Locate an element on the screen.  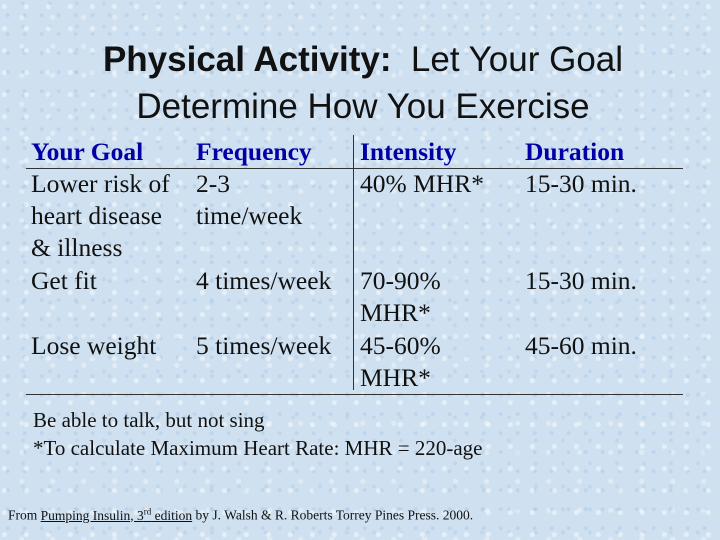
header-divider is located at coordinates (354, 168).